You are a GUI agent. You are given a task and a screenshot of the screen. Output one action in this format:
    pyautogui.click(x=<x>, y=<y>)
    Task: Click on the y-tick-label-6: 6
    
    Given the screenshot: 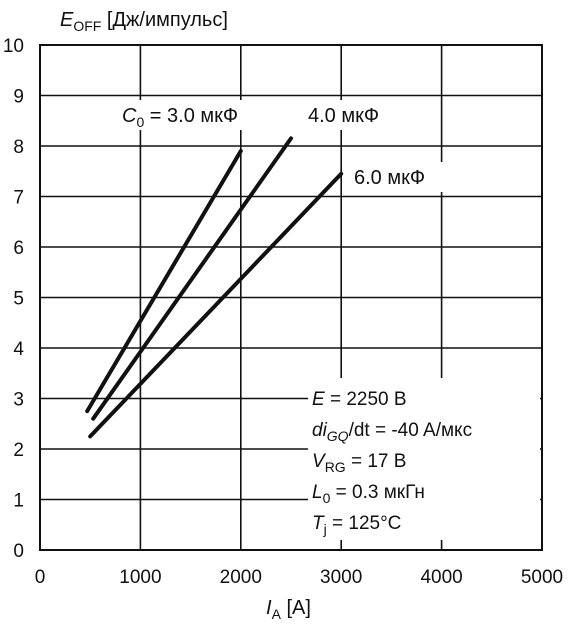 What is the action you would take?
    pyautogui.click(x=18, y=248)
    